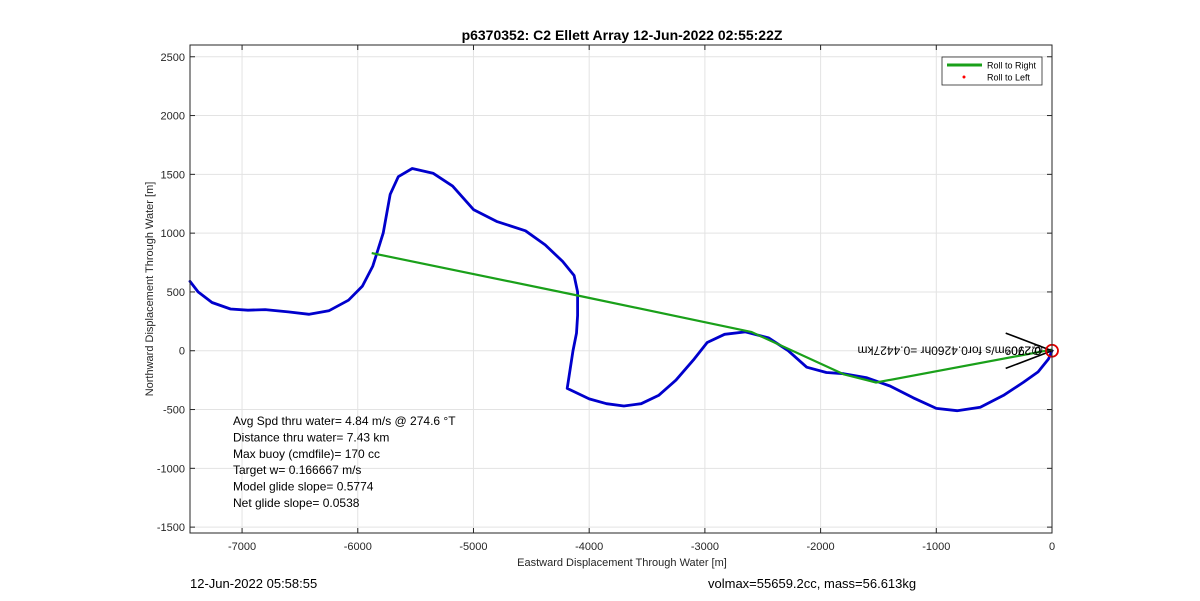  I want to click on y-tick-label: 2500, so click(173, 58).